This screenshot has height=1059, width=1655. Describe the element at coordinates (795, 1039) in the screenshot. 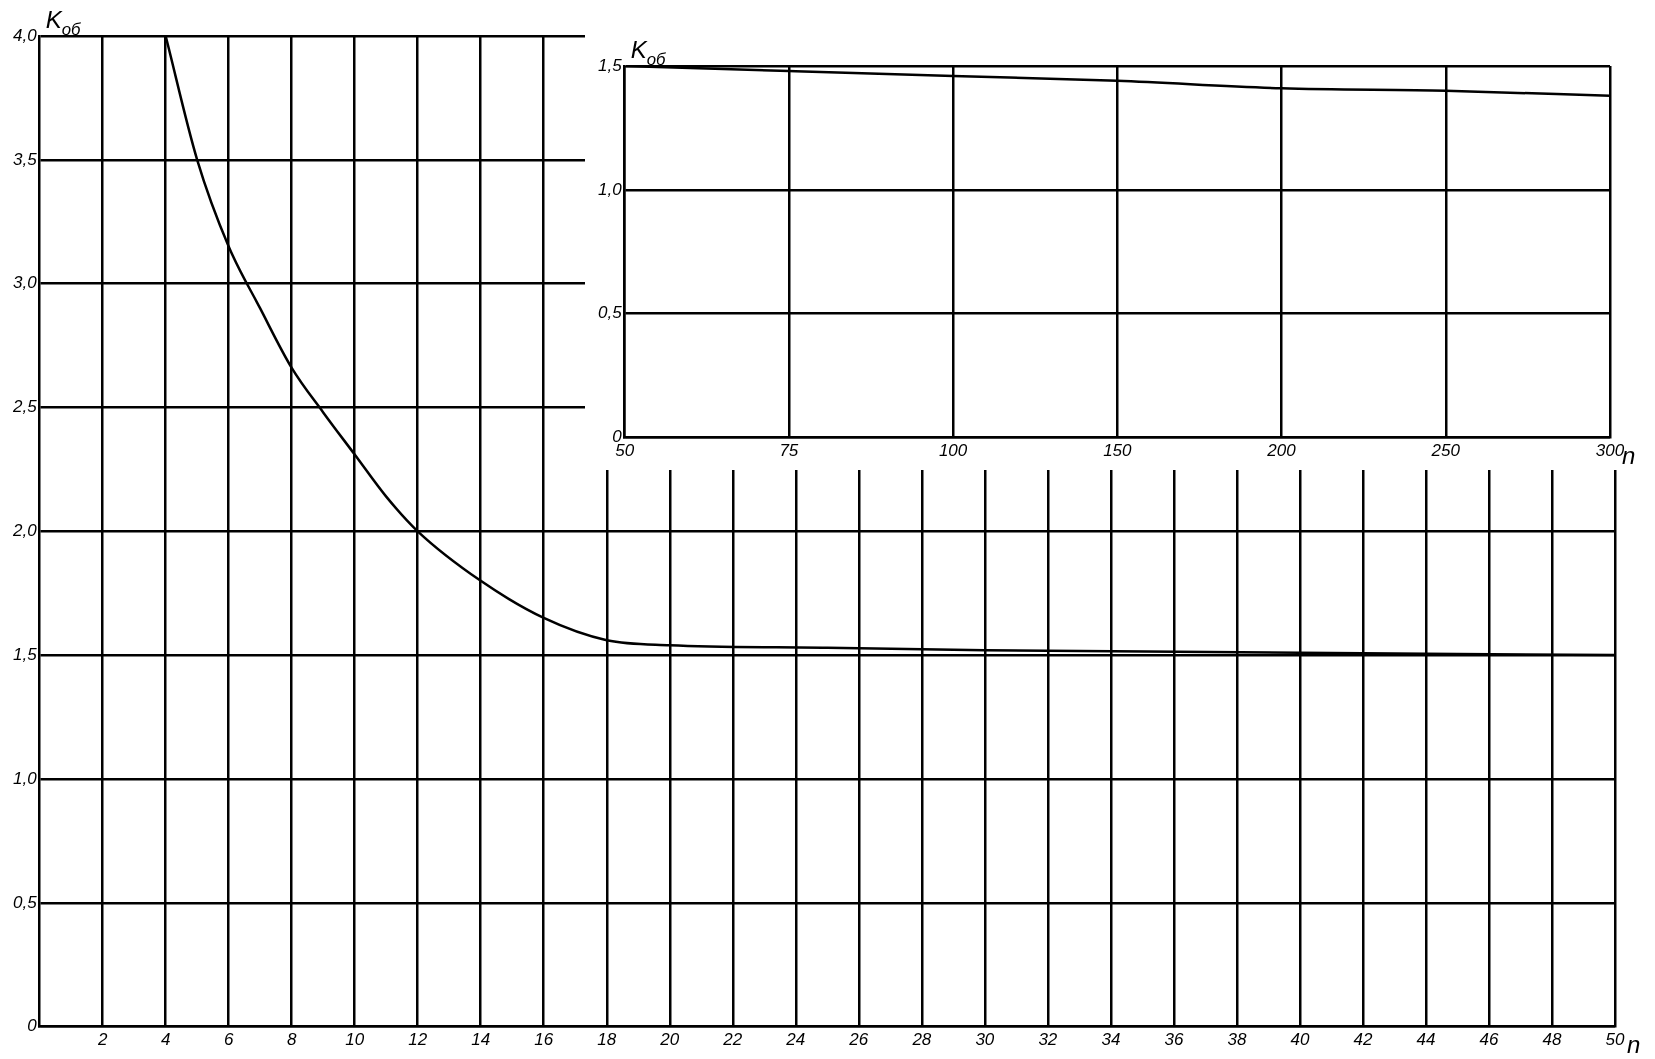

I see `x-tick-label: 24` at that location.